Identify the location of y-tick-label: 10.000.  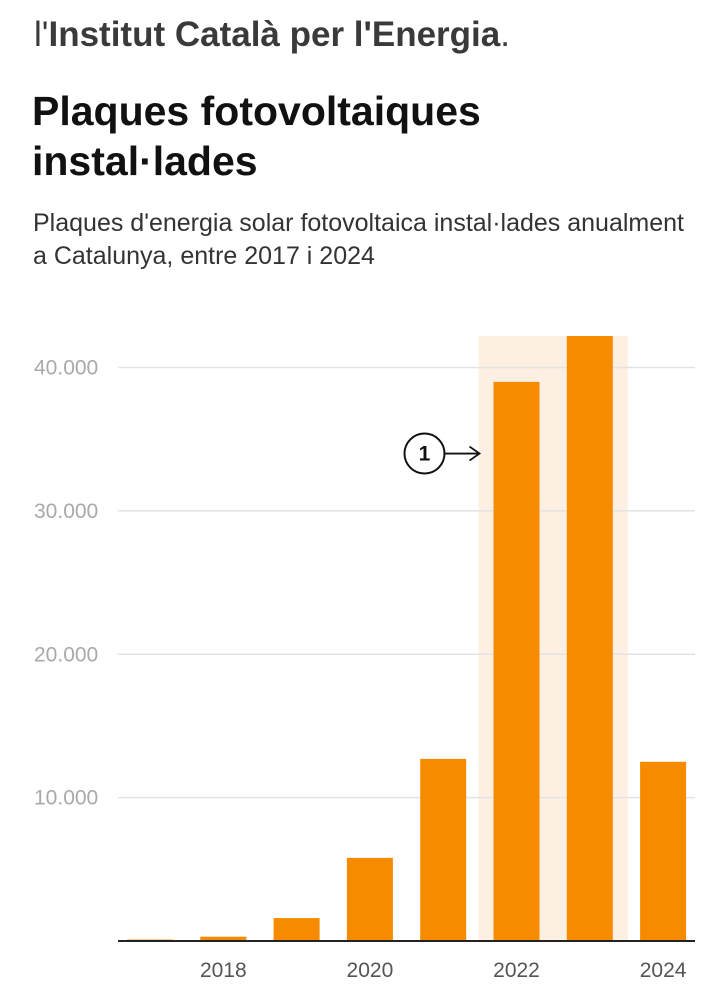
(66, 798).